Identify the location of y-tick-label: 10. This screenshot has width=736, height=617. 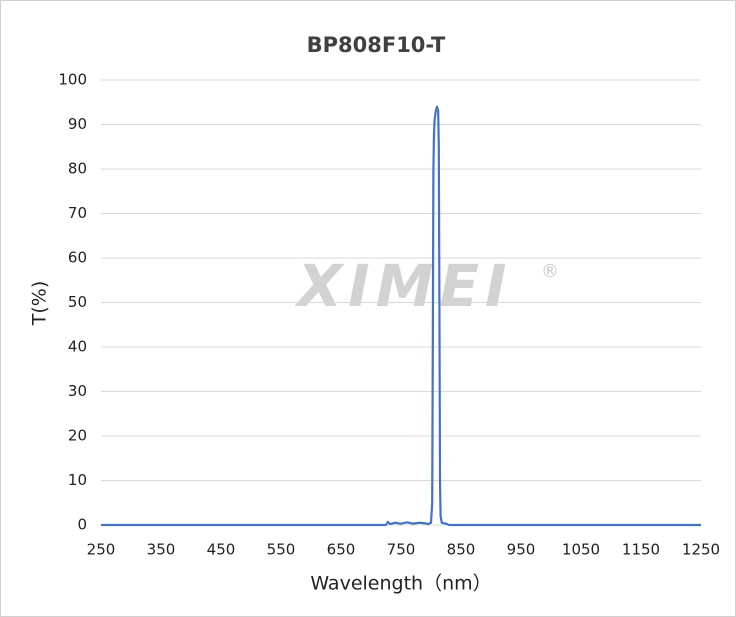
(77, 480).